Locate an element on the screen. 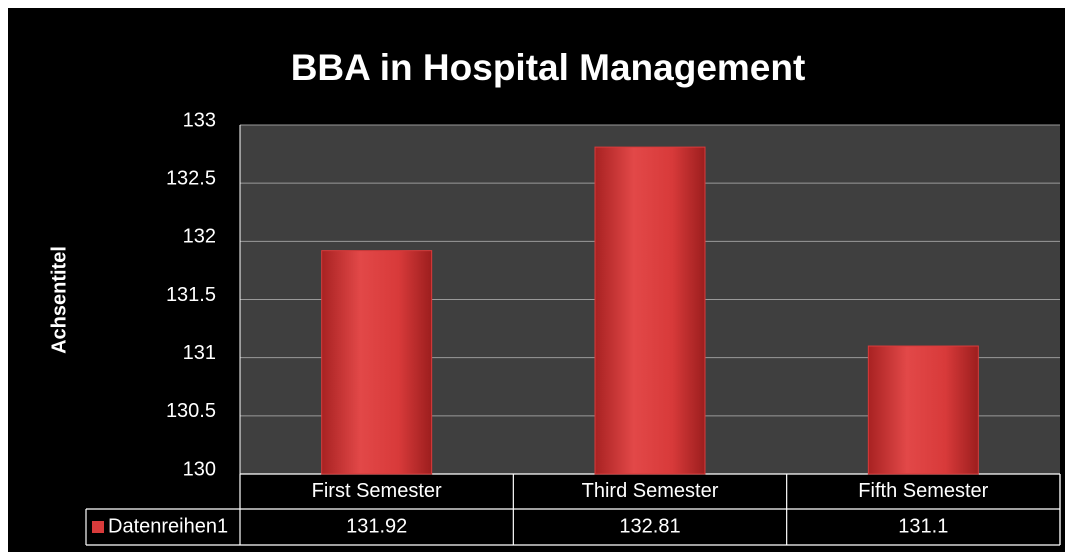  x-tick-label: Third Semester is located at coordinates (650, 491).